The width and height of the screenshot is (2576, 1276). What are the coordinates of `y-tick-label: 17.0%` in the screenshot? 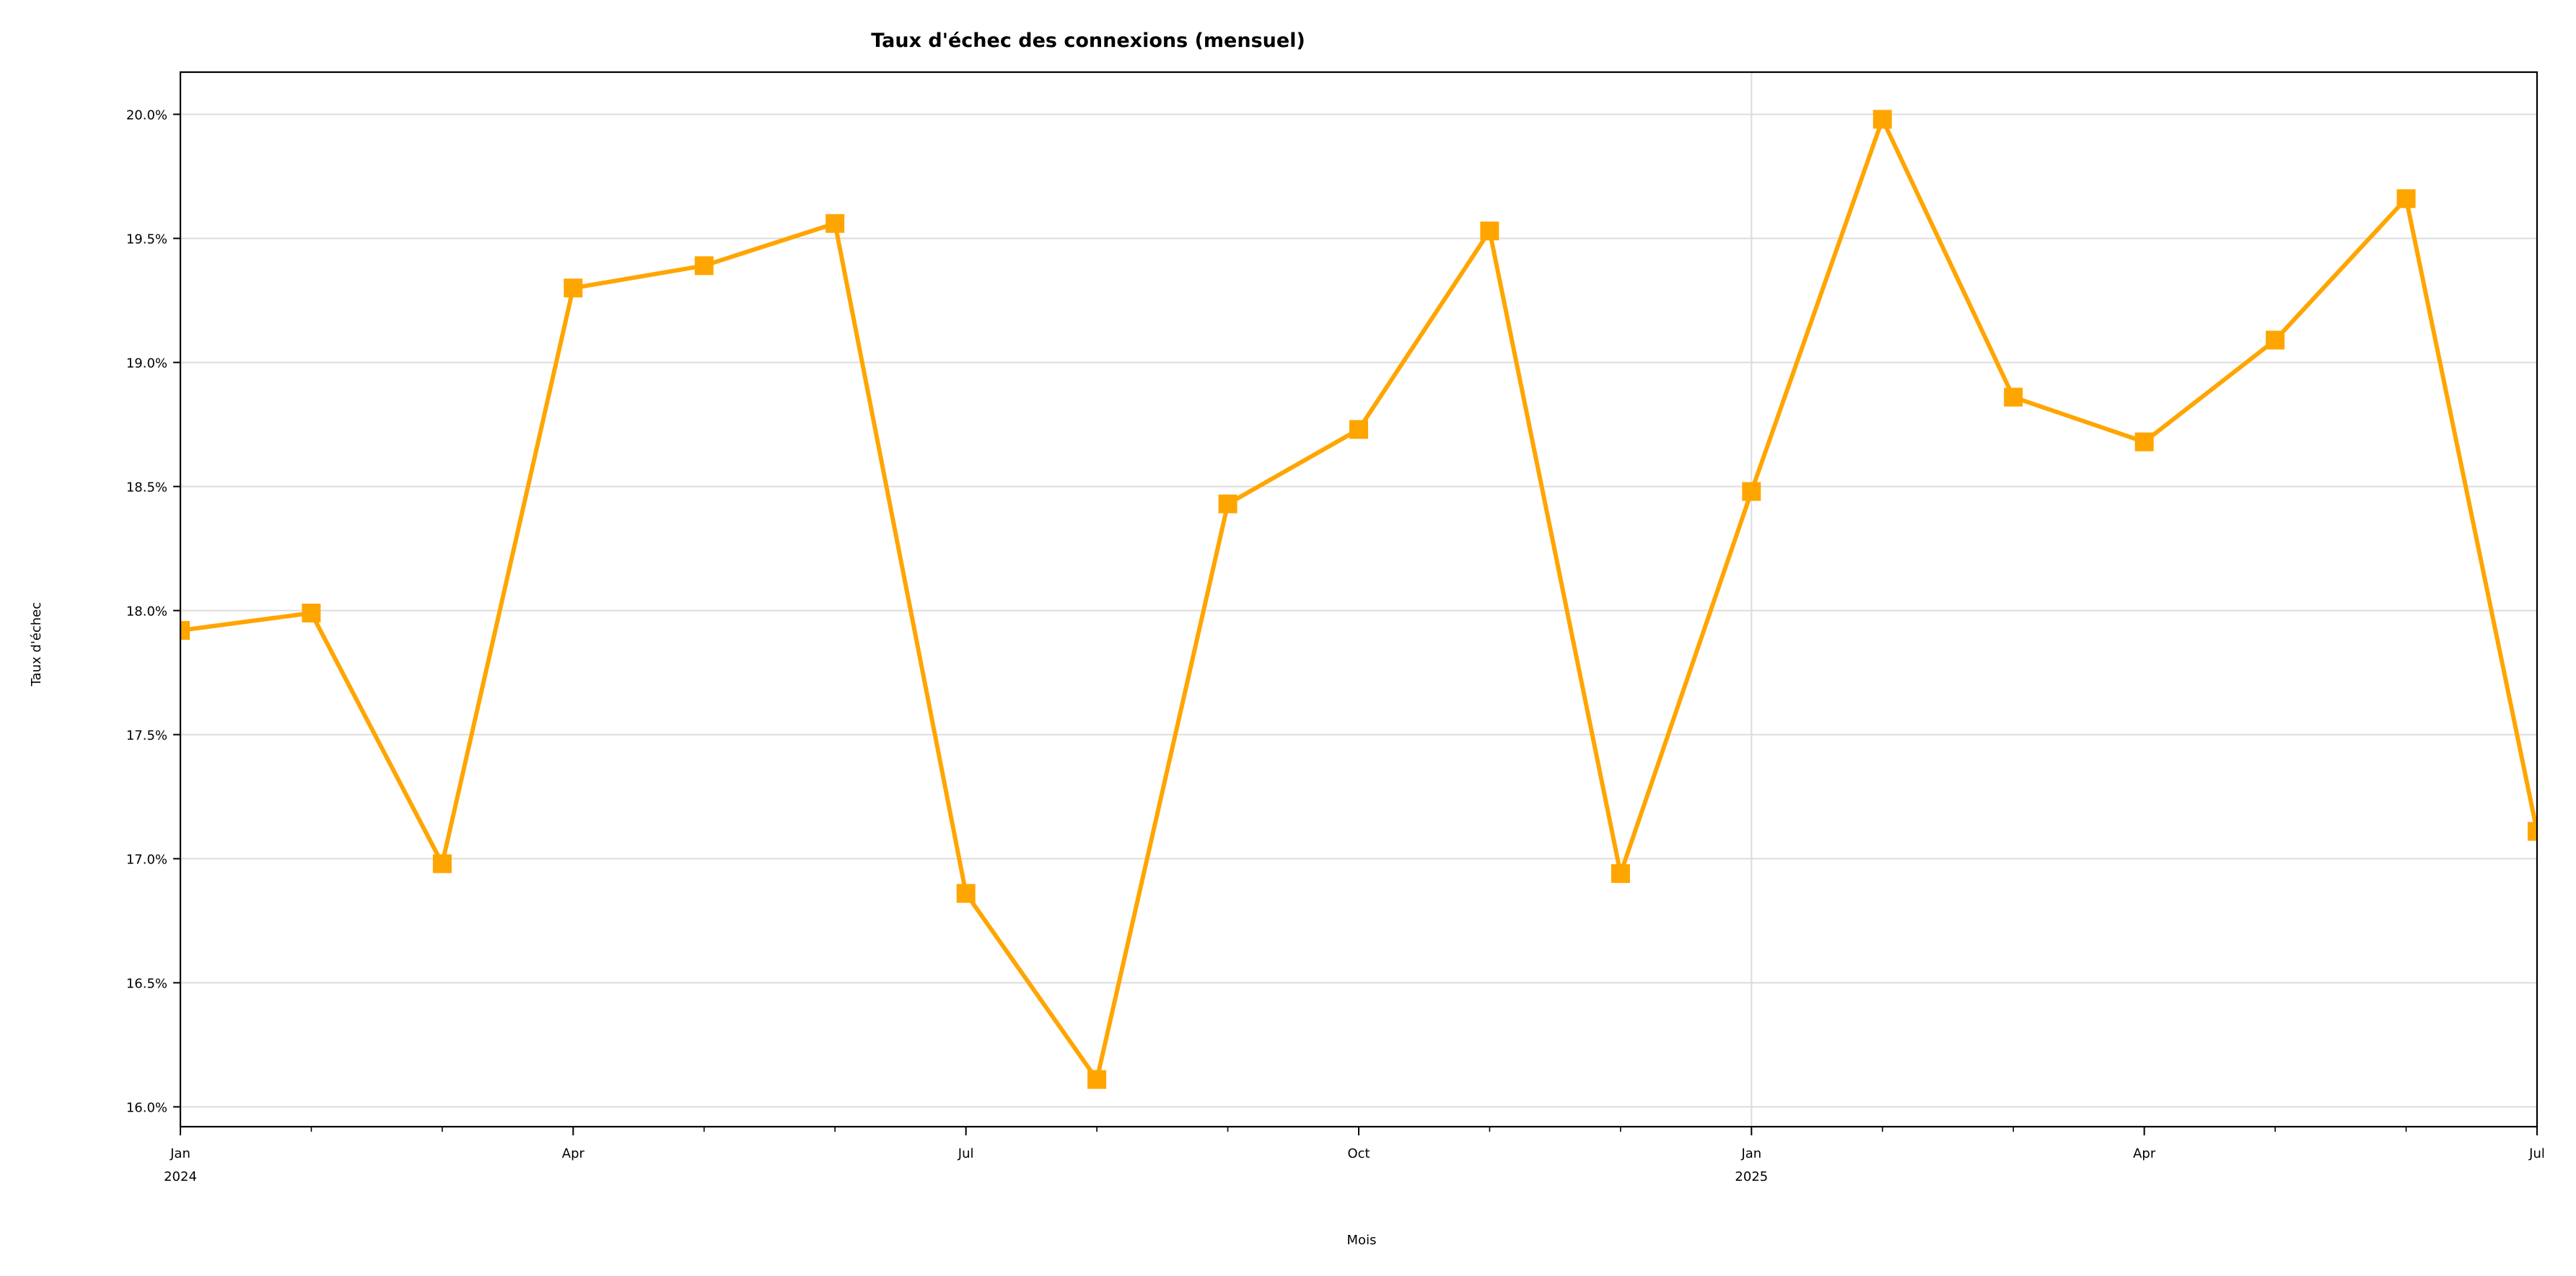 It's located at (146, 860).